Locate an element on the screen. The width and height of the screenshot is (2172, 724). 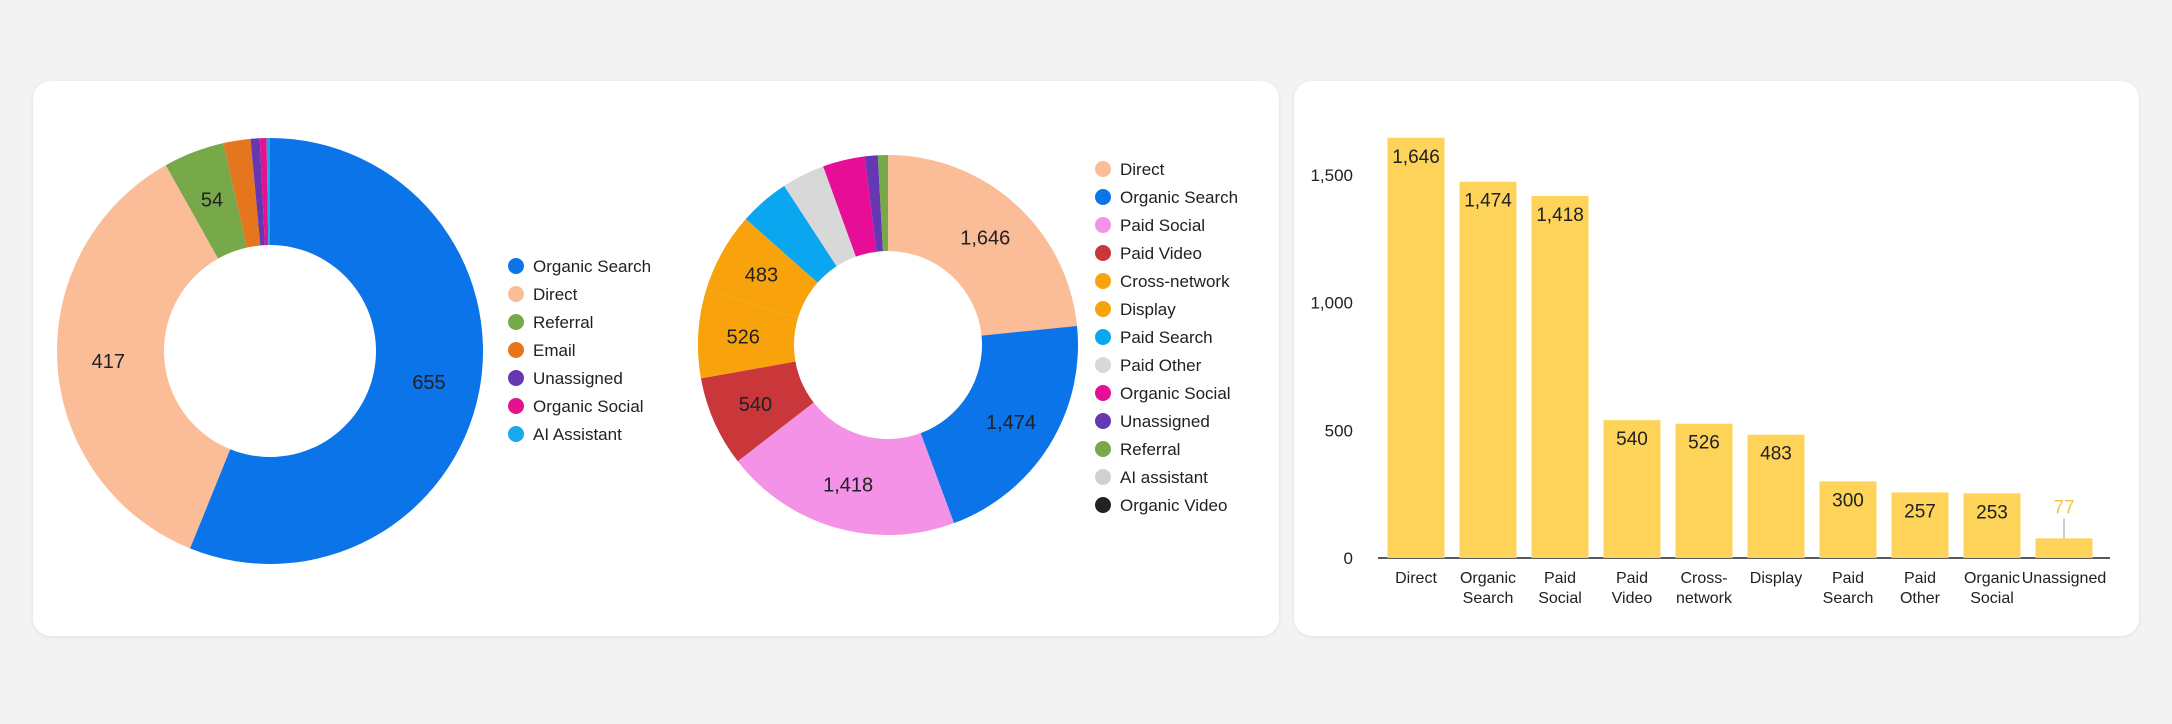
bar-cross-network is located at coordinates (1704, 490).